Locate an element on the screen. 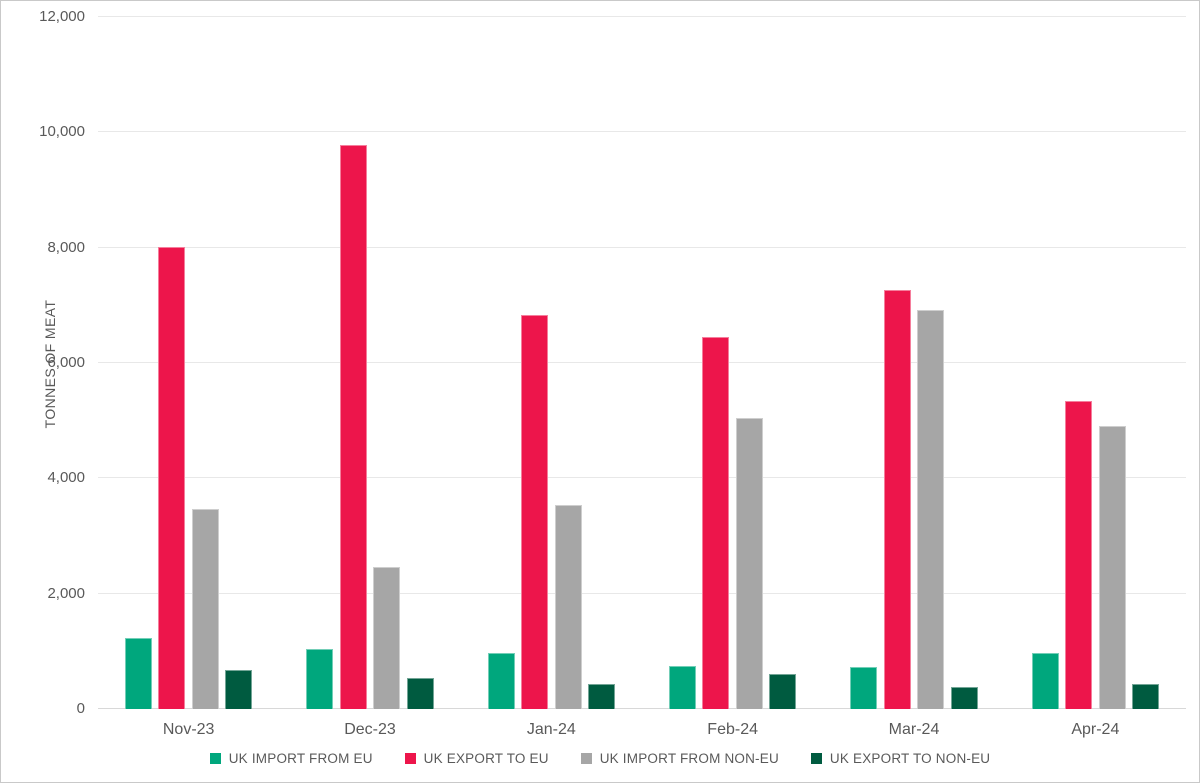 The width and height of the screenshot is (1200, 783). x-tick-label: Feb-24 is located at coordinates (732, 729).